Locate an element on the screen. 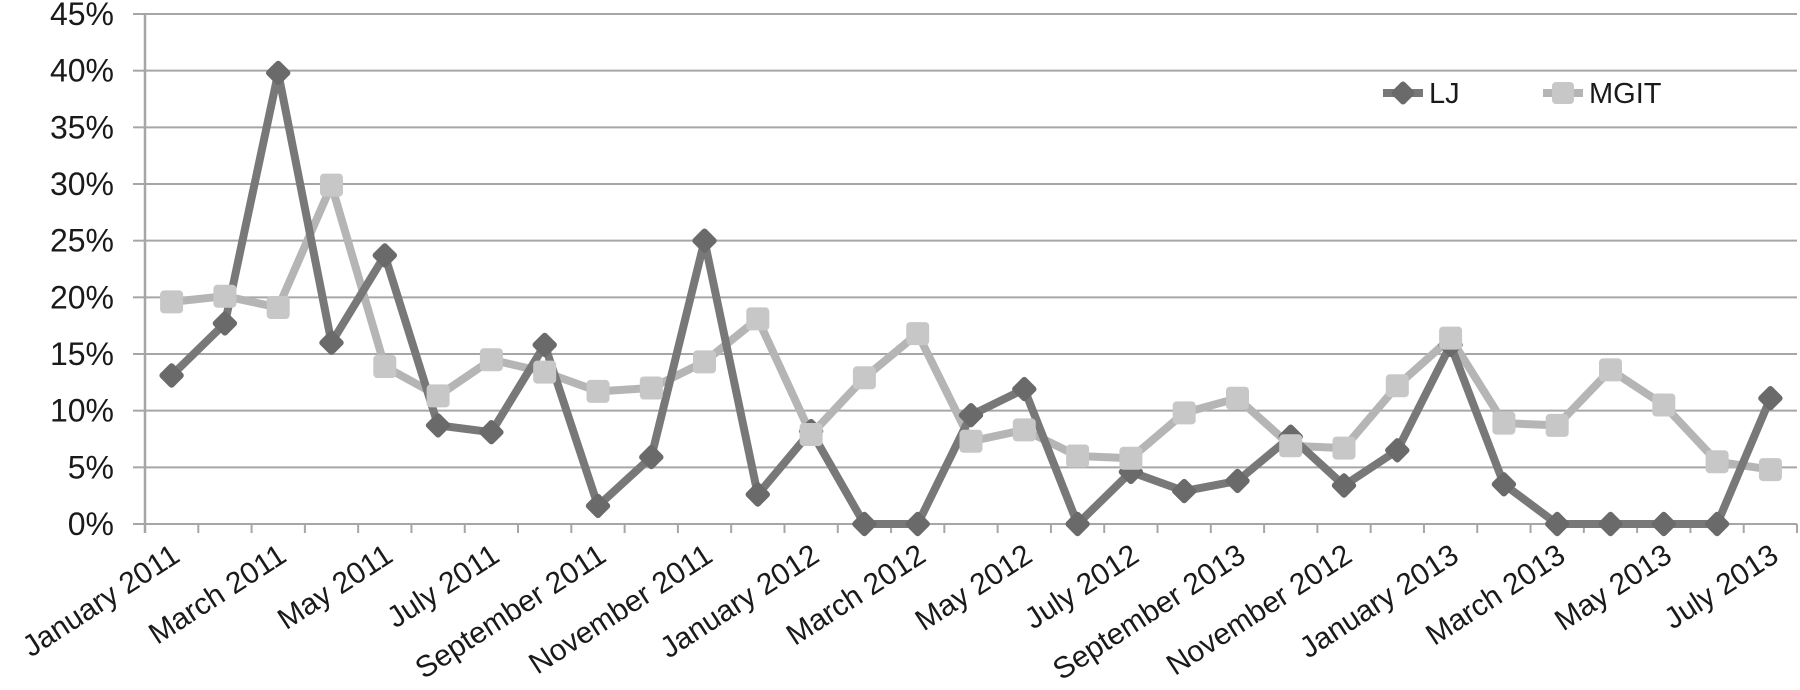 The width and height of the screenshot is (1800, 690). x-tick-label: May 2011 is located at coordinates (335, 587).